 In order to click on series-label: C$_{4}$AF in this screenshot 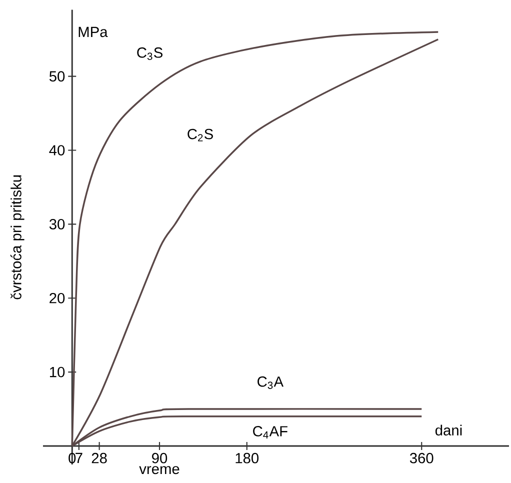, I will do `click(270, 432)`.